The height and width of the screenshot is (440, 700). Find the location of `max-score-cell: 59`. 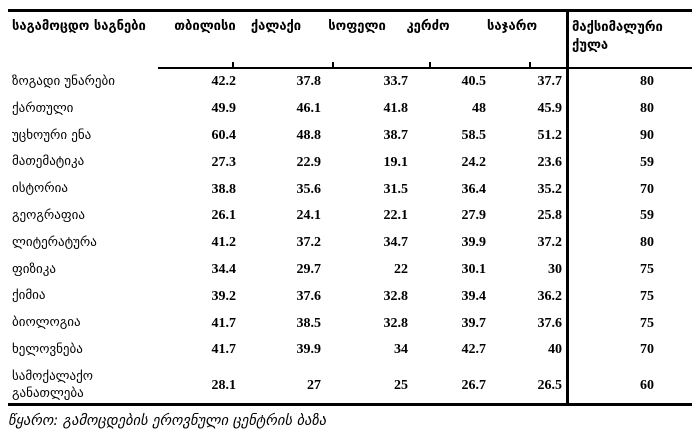

max-score-cell: 59 is located at coordinates (647, 162).